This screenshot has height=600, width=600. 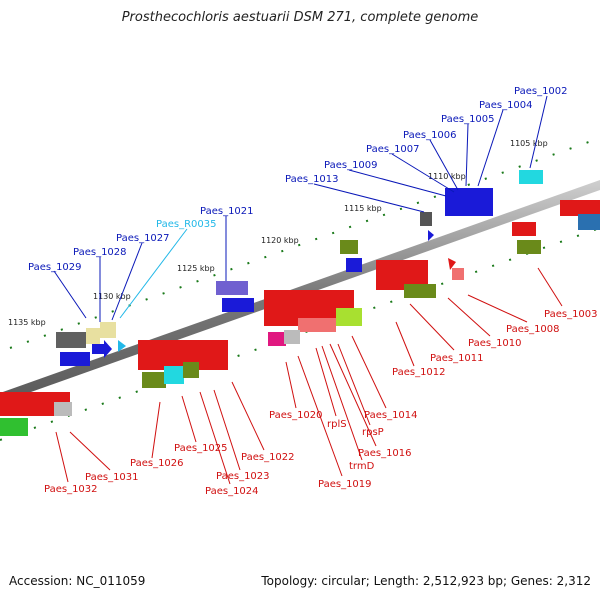 I want to click on kbp-label: 1120 kbp, so click(x=280, y=240).